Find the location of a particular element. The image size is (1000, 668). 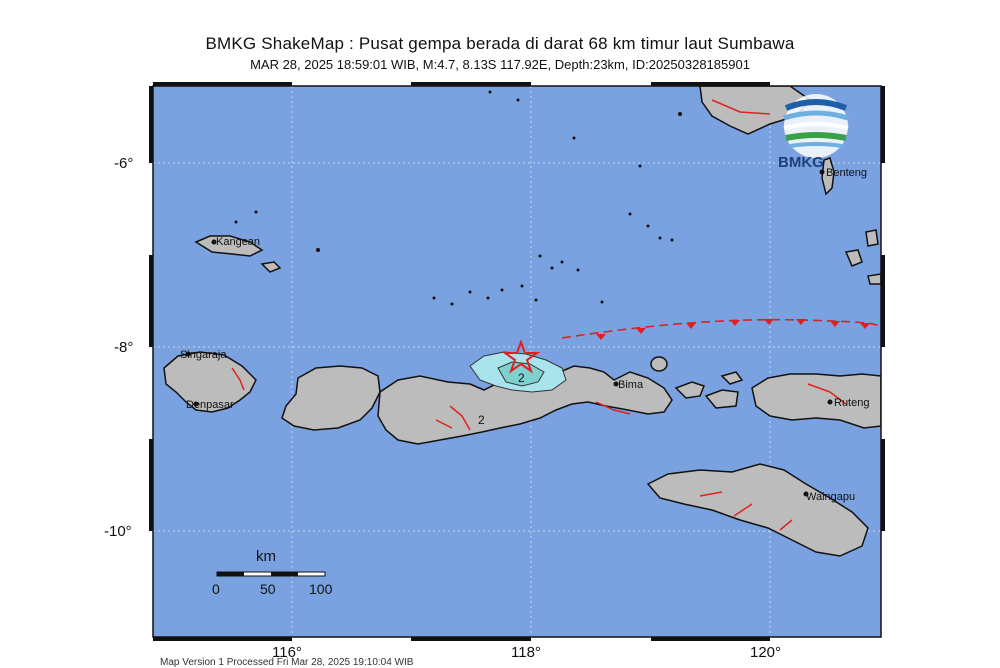

place-label-benteng: Benteng is located at coordinates (846, 173).